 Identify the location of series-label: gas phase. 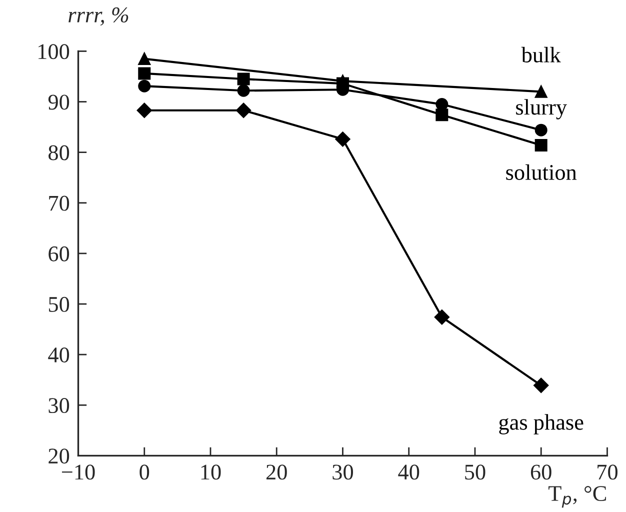
(541, 424).